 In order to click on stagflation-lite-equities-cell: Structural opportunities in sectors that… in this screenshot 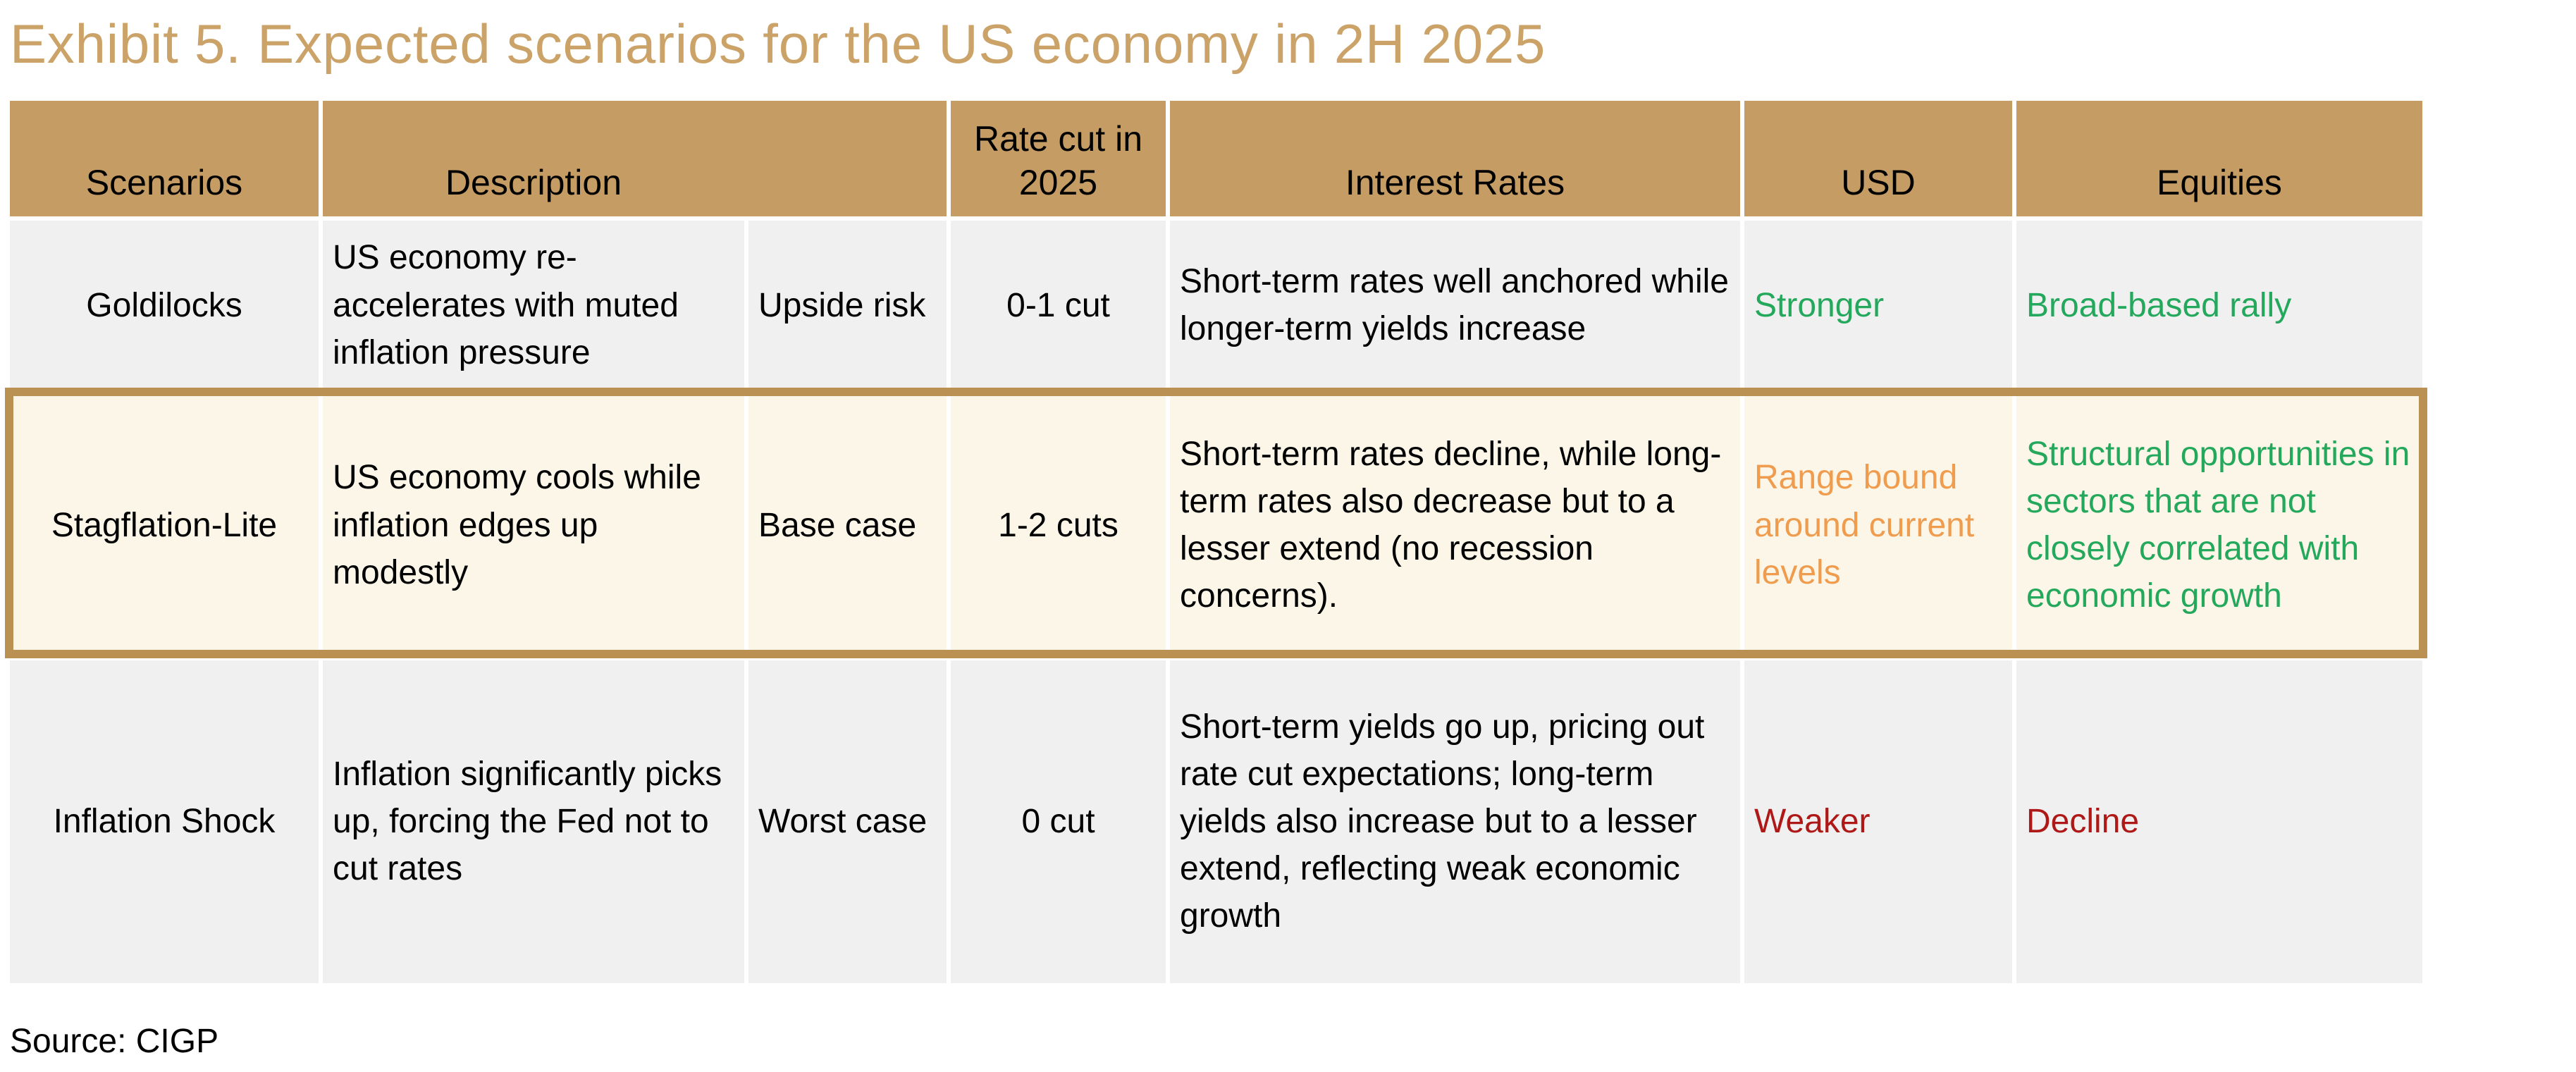, I will do `click(2219, 525)`.